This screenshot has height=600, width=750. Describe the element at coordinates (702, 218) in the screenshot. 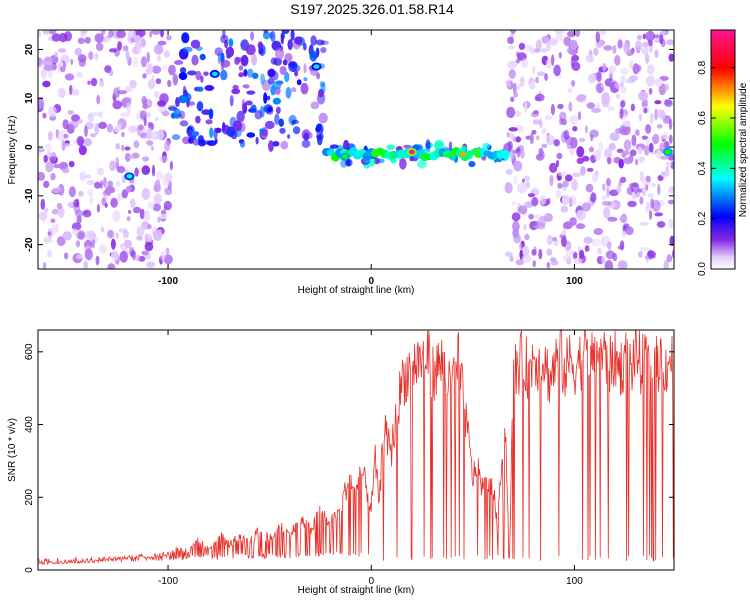

I see `colorbar-tick-label: 0.2` at that location.